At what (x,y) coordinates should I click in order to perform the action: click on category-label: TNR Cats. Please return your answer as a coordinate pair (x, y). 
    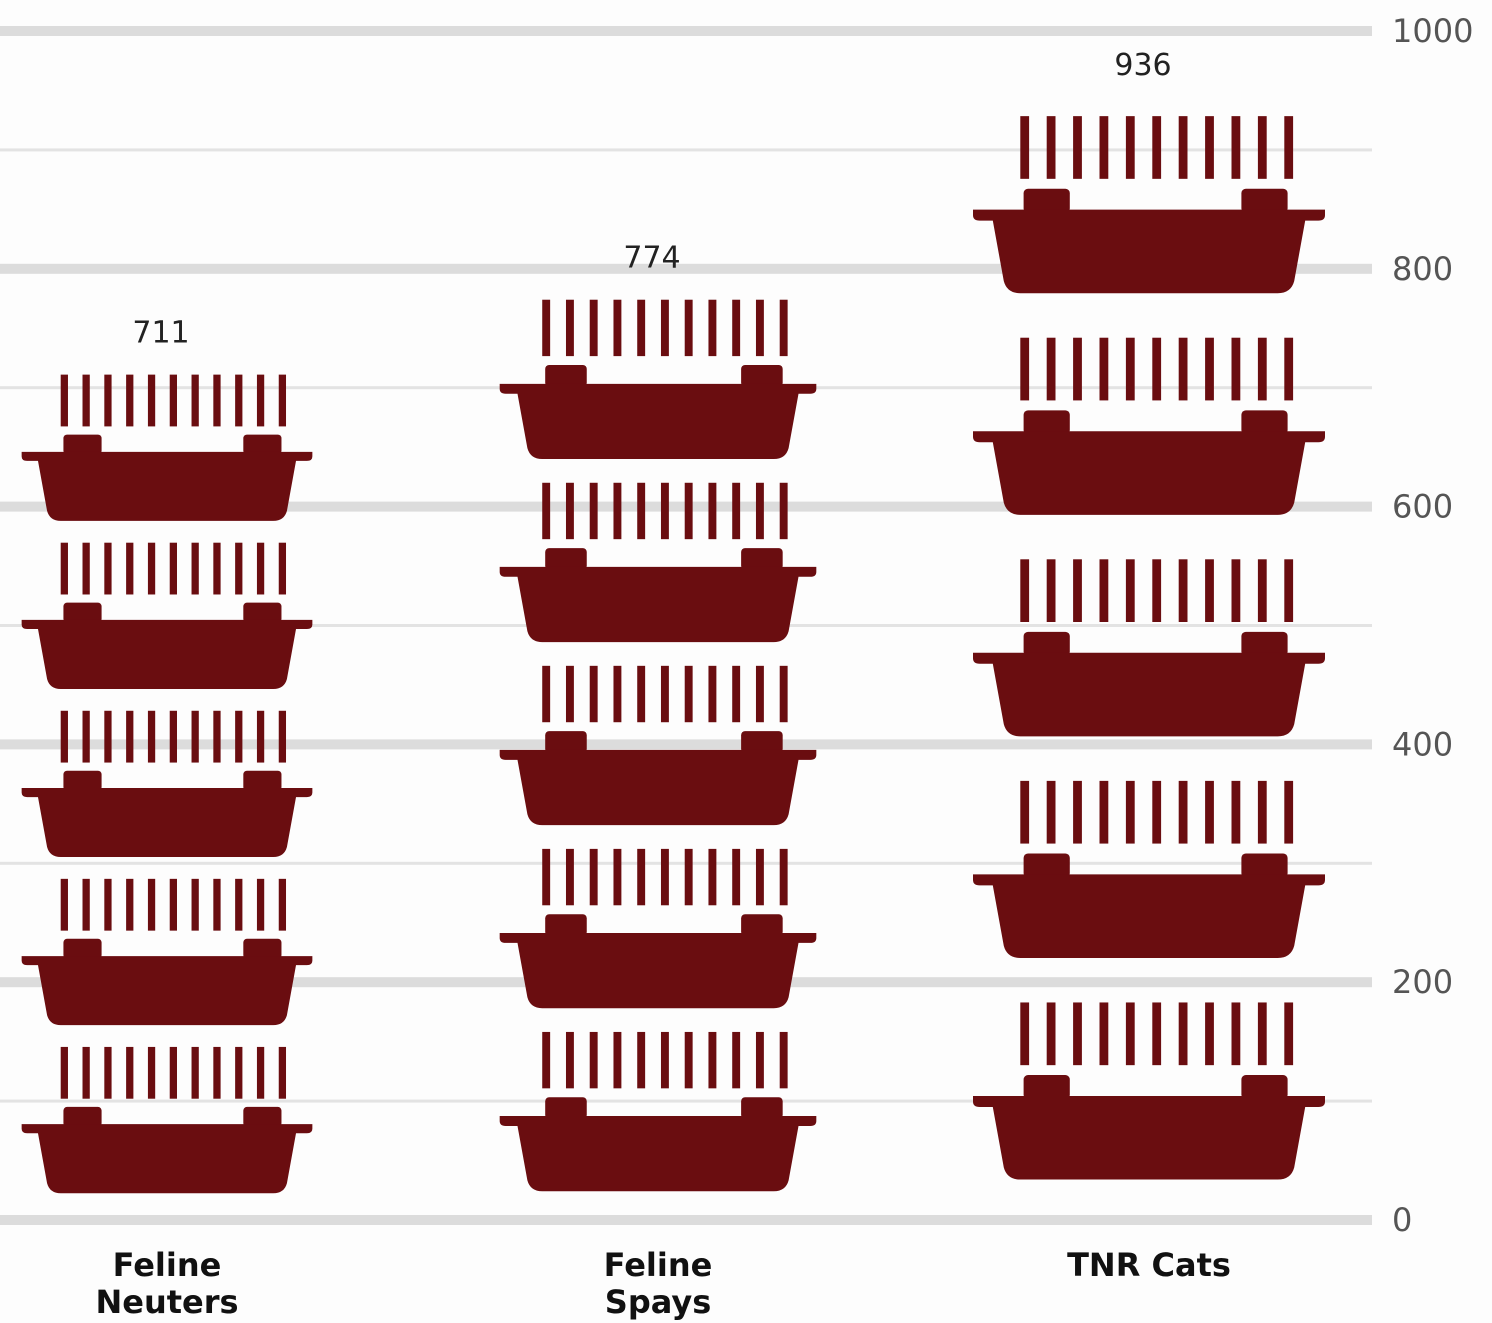
    Looking at the image, I should click on (1149, 1265).